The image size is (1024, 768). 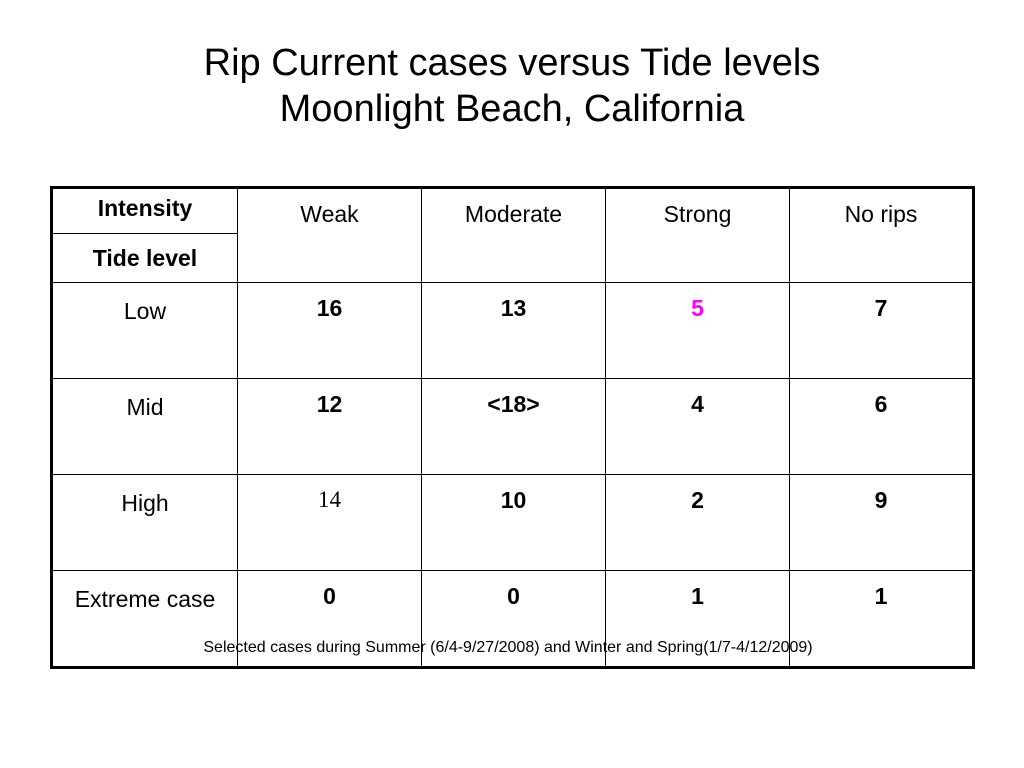 What do you see at coordinates (329, 235) in the screenshot?
I see `column-header-weak: Weak` at bounding box center [329, 235].